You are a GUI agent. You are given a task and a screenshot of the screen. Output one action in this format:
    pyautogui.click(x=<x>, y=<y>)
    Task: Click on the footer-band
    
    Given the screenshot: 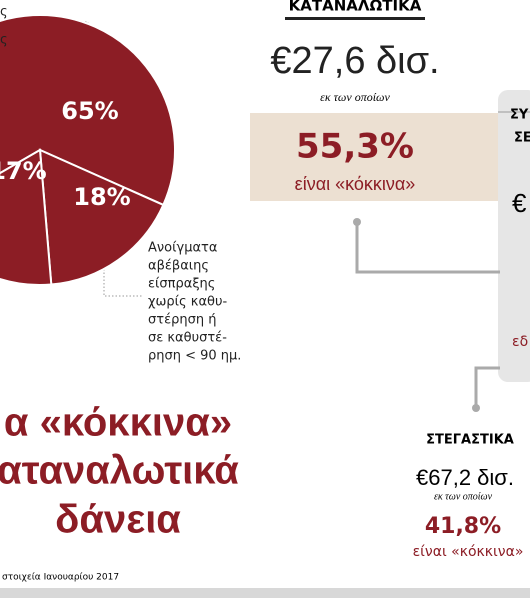 What is the action you would take?
    pyautogui.click(x=265, y=593)
    